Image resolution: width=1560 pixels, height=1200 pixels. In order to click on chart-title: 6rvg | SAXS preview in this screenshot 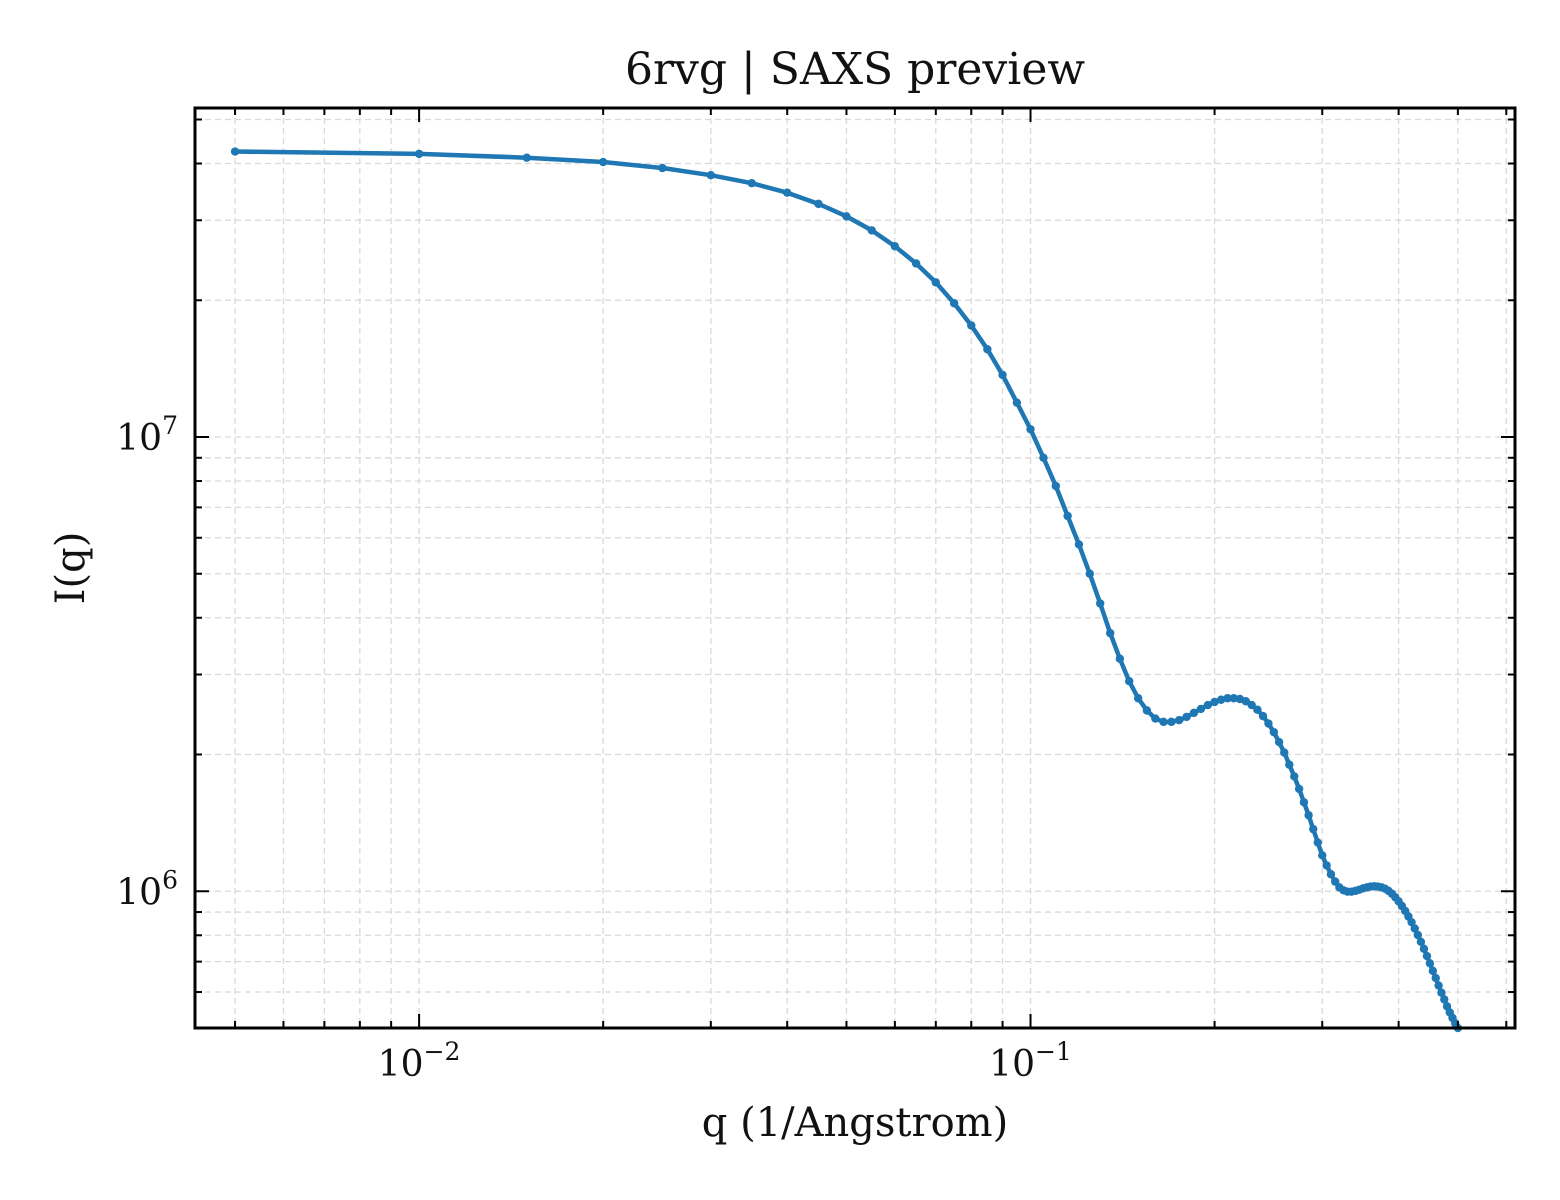, I will do `click(855, 69)`.